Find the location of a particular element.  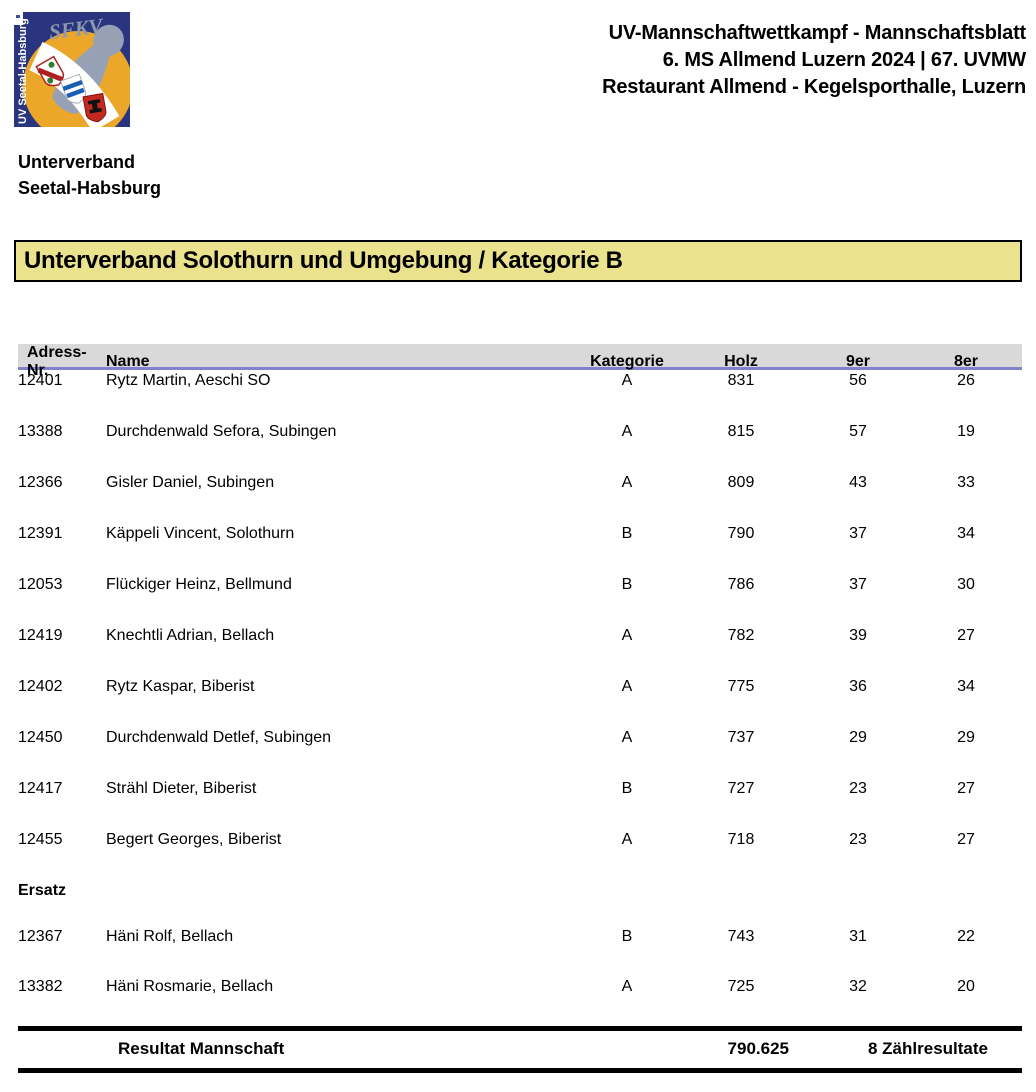

col-header-address: Adress-Nr. is located at coordinates (57, 361).